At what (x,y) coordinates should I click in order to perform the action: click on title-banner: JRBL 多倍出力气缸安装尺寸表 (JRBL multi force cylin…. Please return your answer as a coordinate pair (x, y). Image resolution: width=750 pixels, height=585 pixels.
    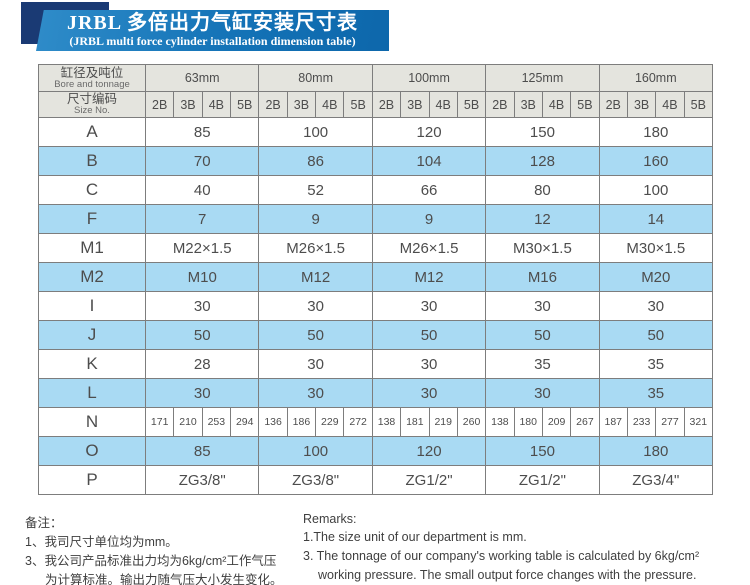
    Looking at the image, I should click on (375, 31).